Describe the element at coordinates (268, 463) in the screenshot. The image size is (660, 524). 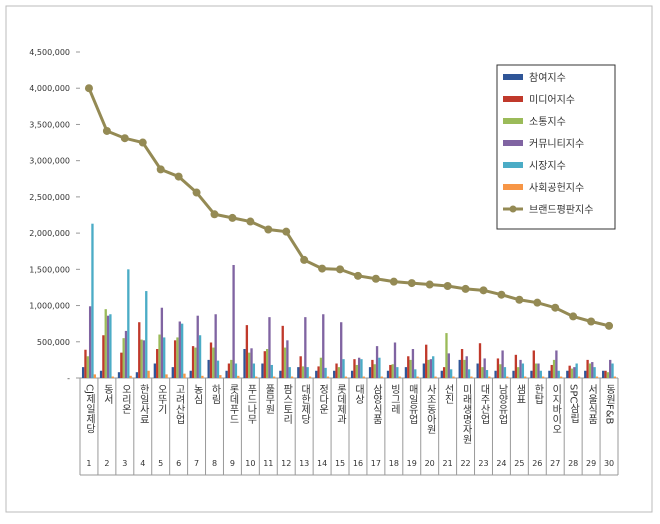
I see `category-number: 11` at that location.